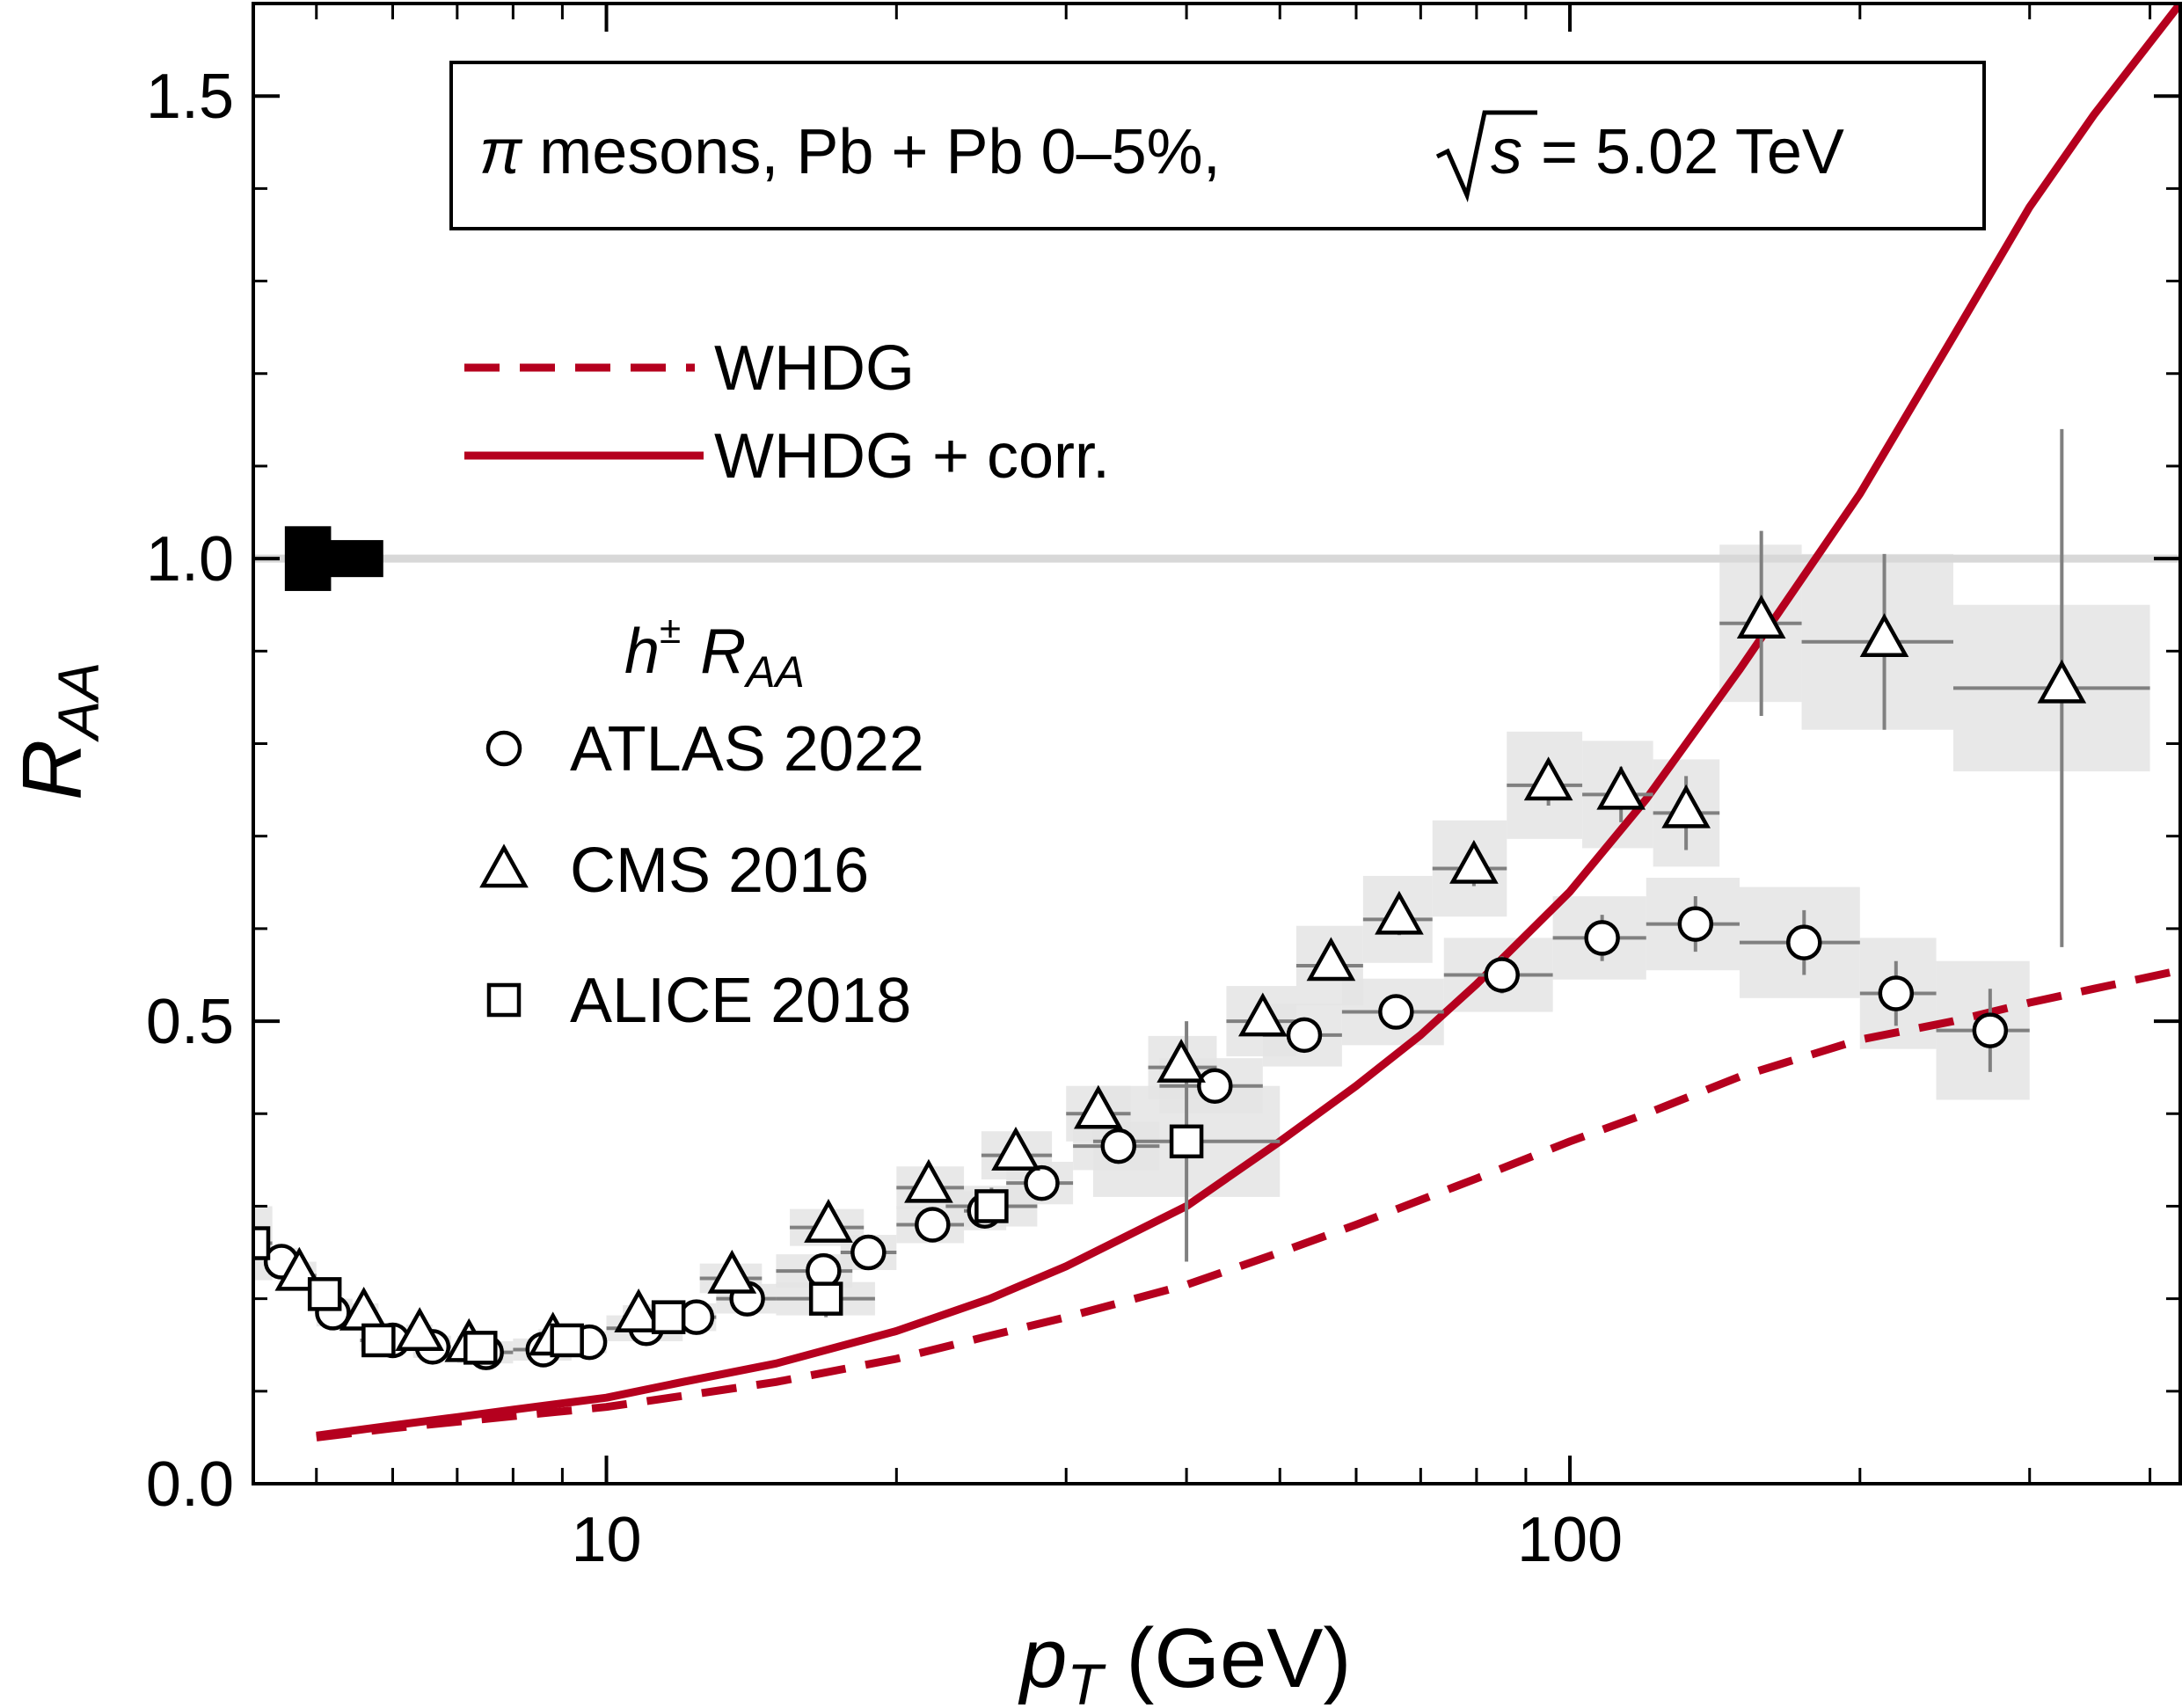 The width and height of the screenshot is (2182, 1708). Describe the element at coordinates (190, 97) in the screenshot. I see `y-tick-label-3: 1.5` at that location.